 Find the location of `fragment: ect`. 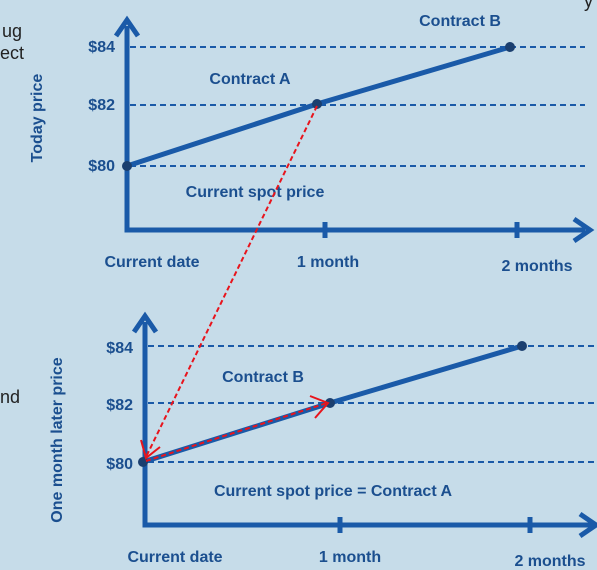

fragment: ect is located at coordinates (12, 53).